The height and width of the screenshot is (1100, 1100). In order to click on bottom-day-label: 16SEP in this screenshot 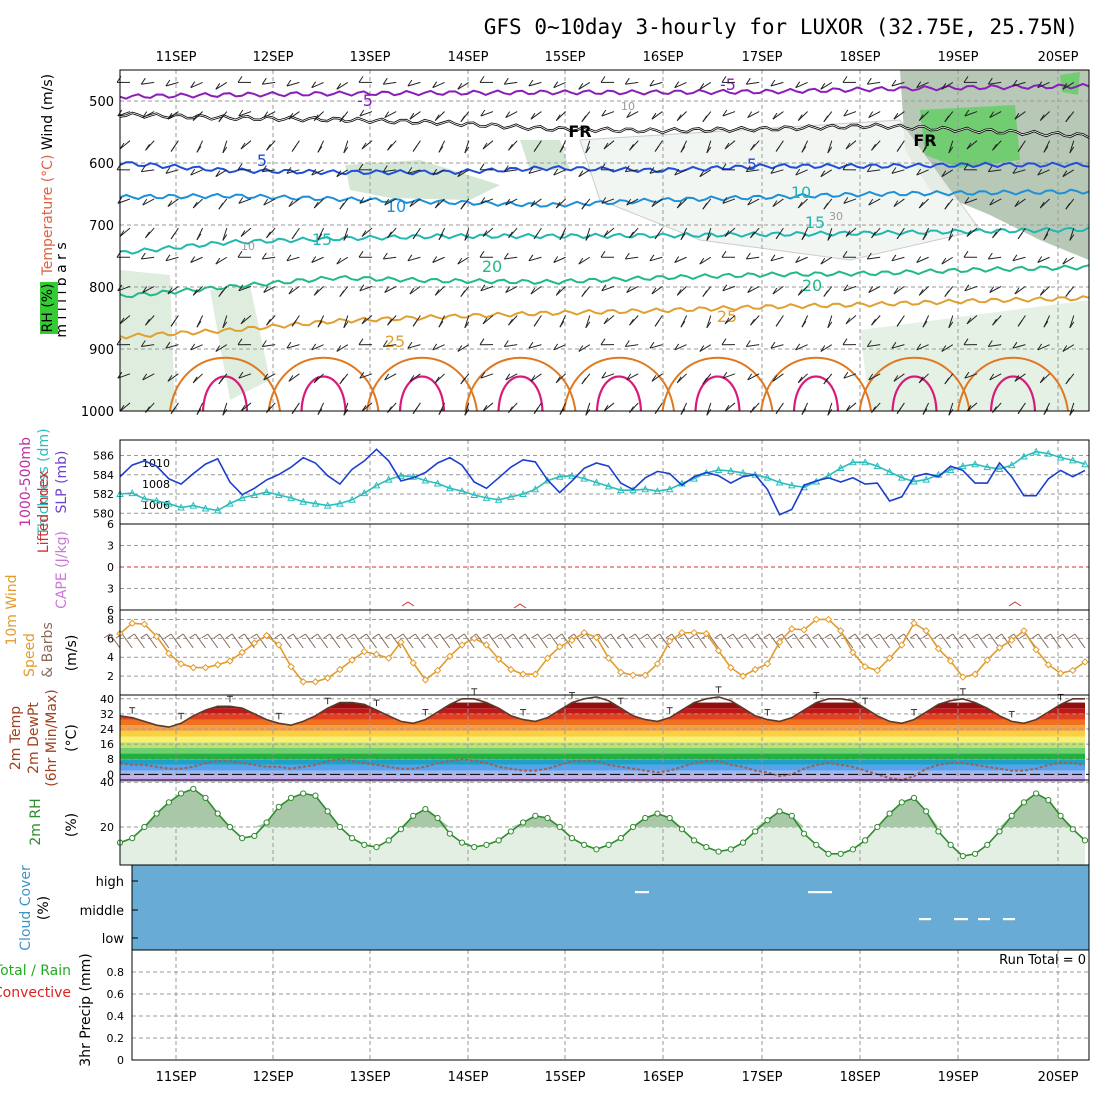, I will do `click(663, 1077)`.